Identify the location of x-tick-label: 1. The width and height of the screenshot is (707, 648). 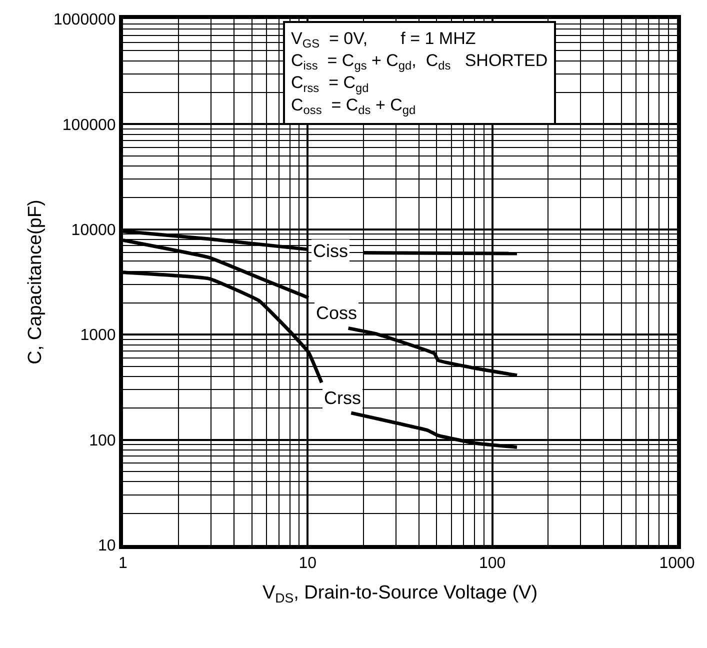
(123, 563).